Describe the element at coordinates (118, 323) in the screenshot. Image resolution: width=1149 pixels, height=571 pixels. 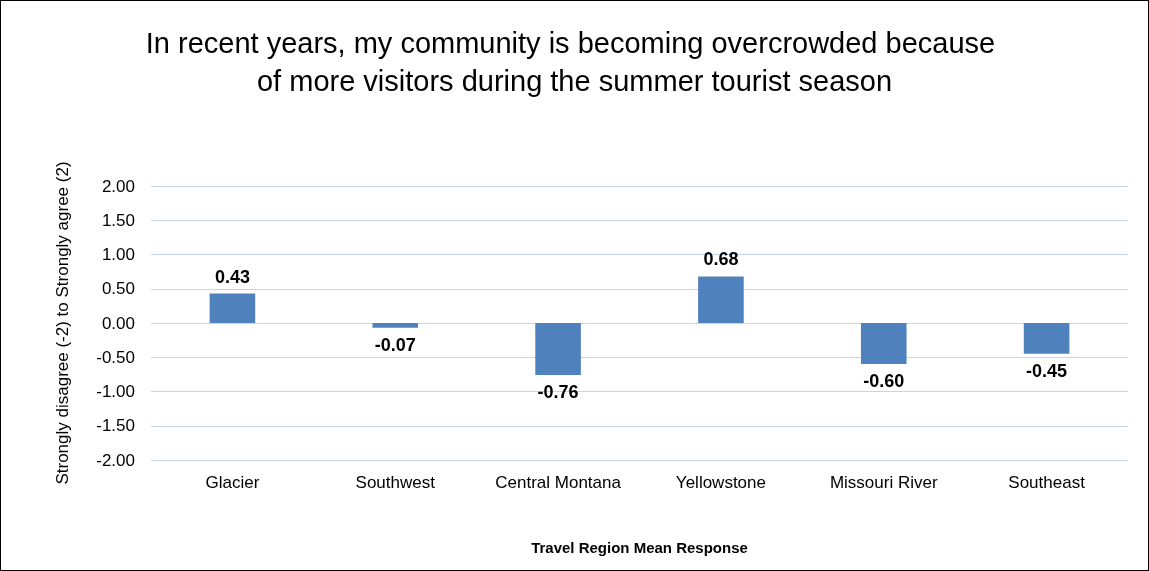
I see `y-tick-label: 0.00` at that location.